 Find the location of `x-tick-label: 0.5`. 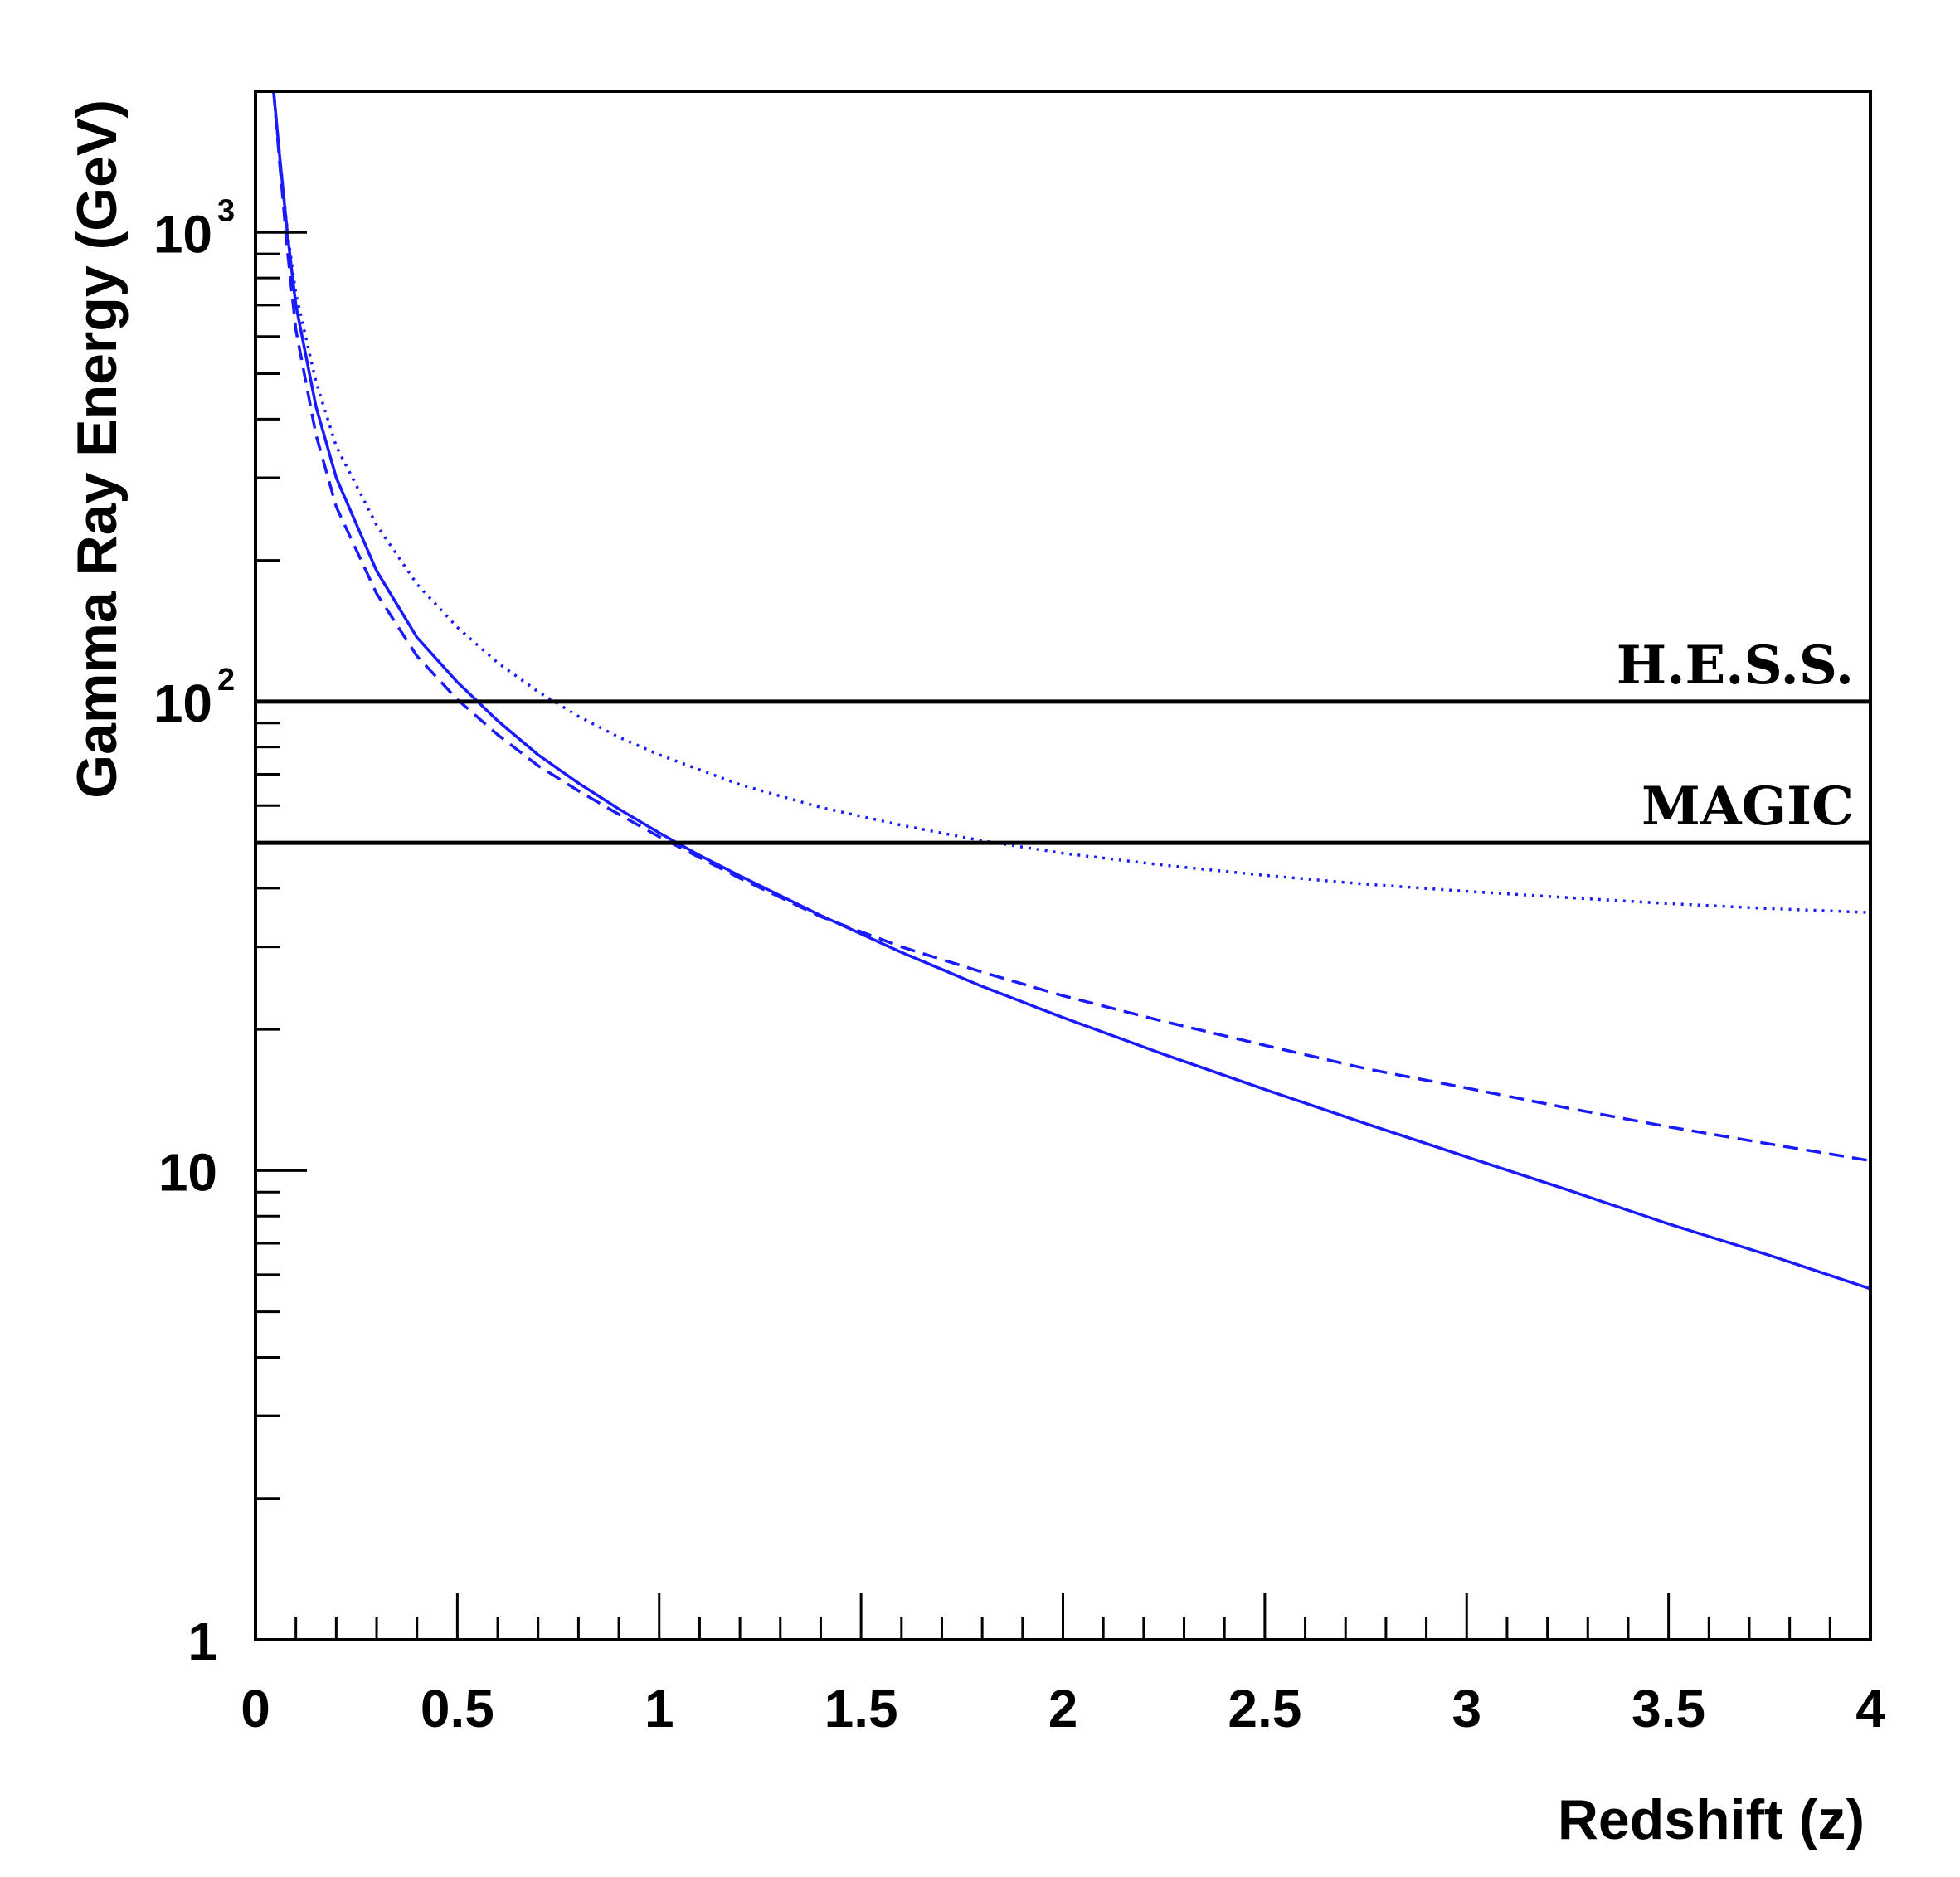

x-tick-label: 0.5 is located at coordinates (457, 1708).